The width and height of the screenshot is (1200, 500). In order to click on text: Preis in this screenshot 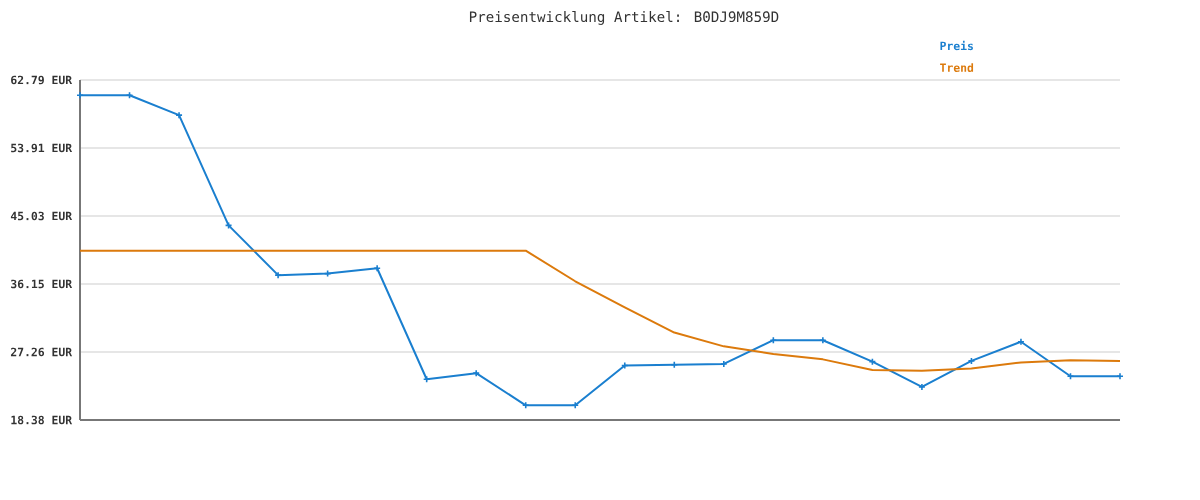, I will do `click(956, 45)`.